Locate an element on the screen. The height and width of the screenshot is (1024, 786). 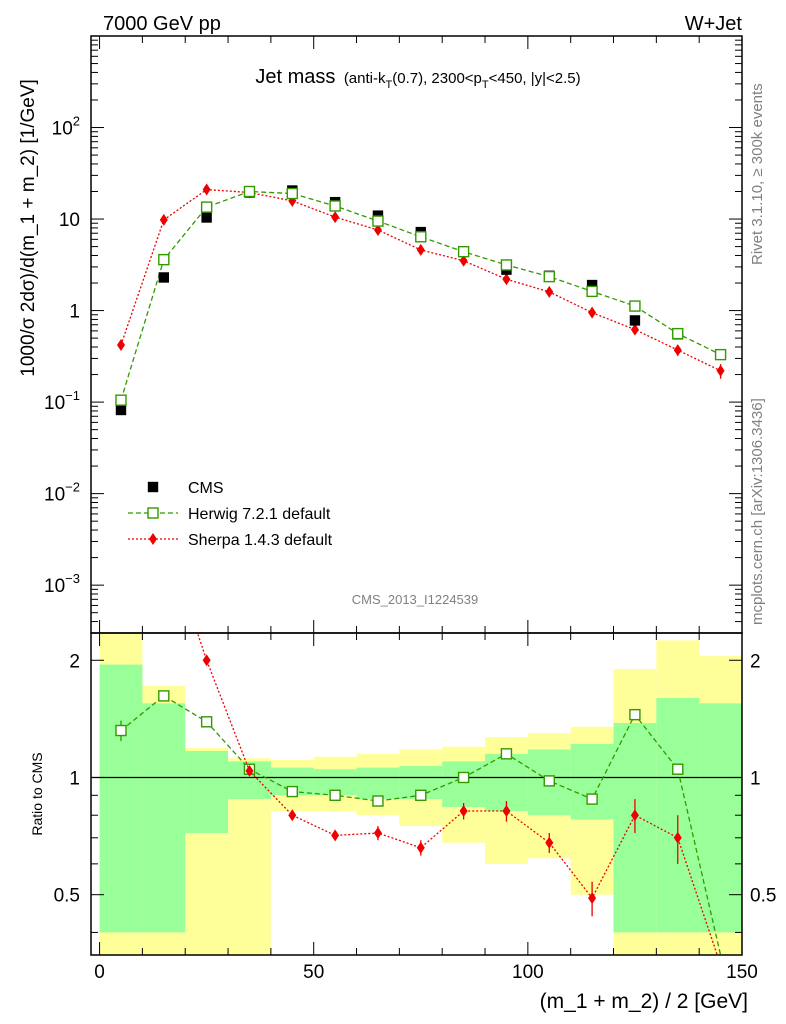
y-tick-label: 10 is located at coordinates (69, 220).